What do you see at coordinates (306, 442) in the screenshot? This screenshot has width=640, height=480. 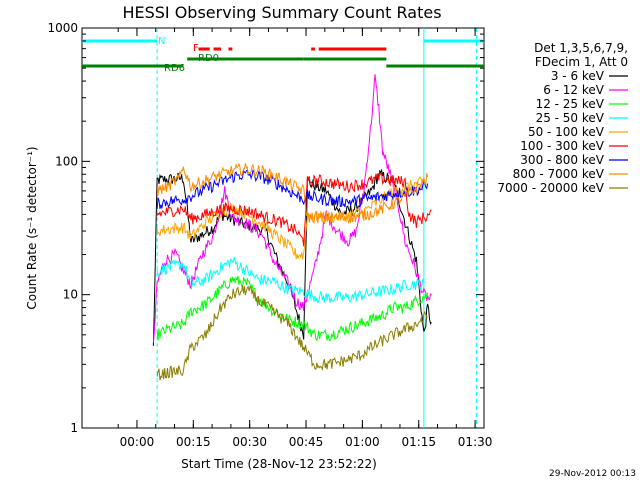 I see `x-tick-label-00-45: 00:45` at bounding box center [306, 442].